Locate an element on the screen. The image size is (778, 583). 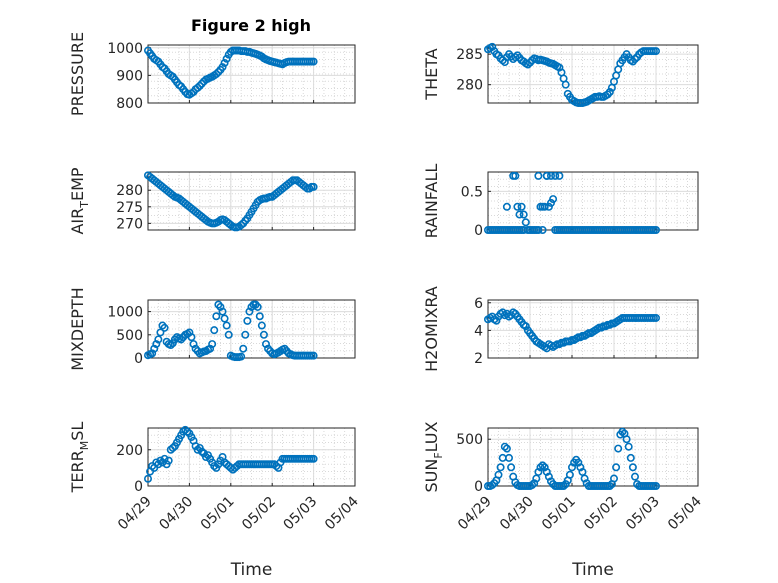
y-tick-label: 500 is located at coordinates (469, 440).